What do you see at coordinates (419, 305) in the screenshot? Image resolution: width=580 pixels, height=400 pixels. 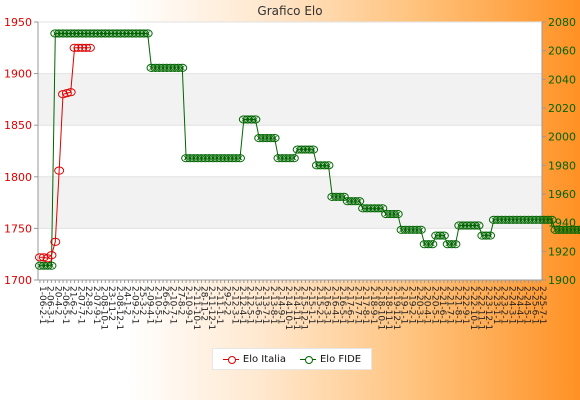 I see `x-tick-label: 2-20-3-1` at bounding box center [419, 305].